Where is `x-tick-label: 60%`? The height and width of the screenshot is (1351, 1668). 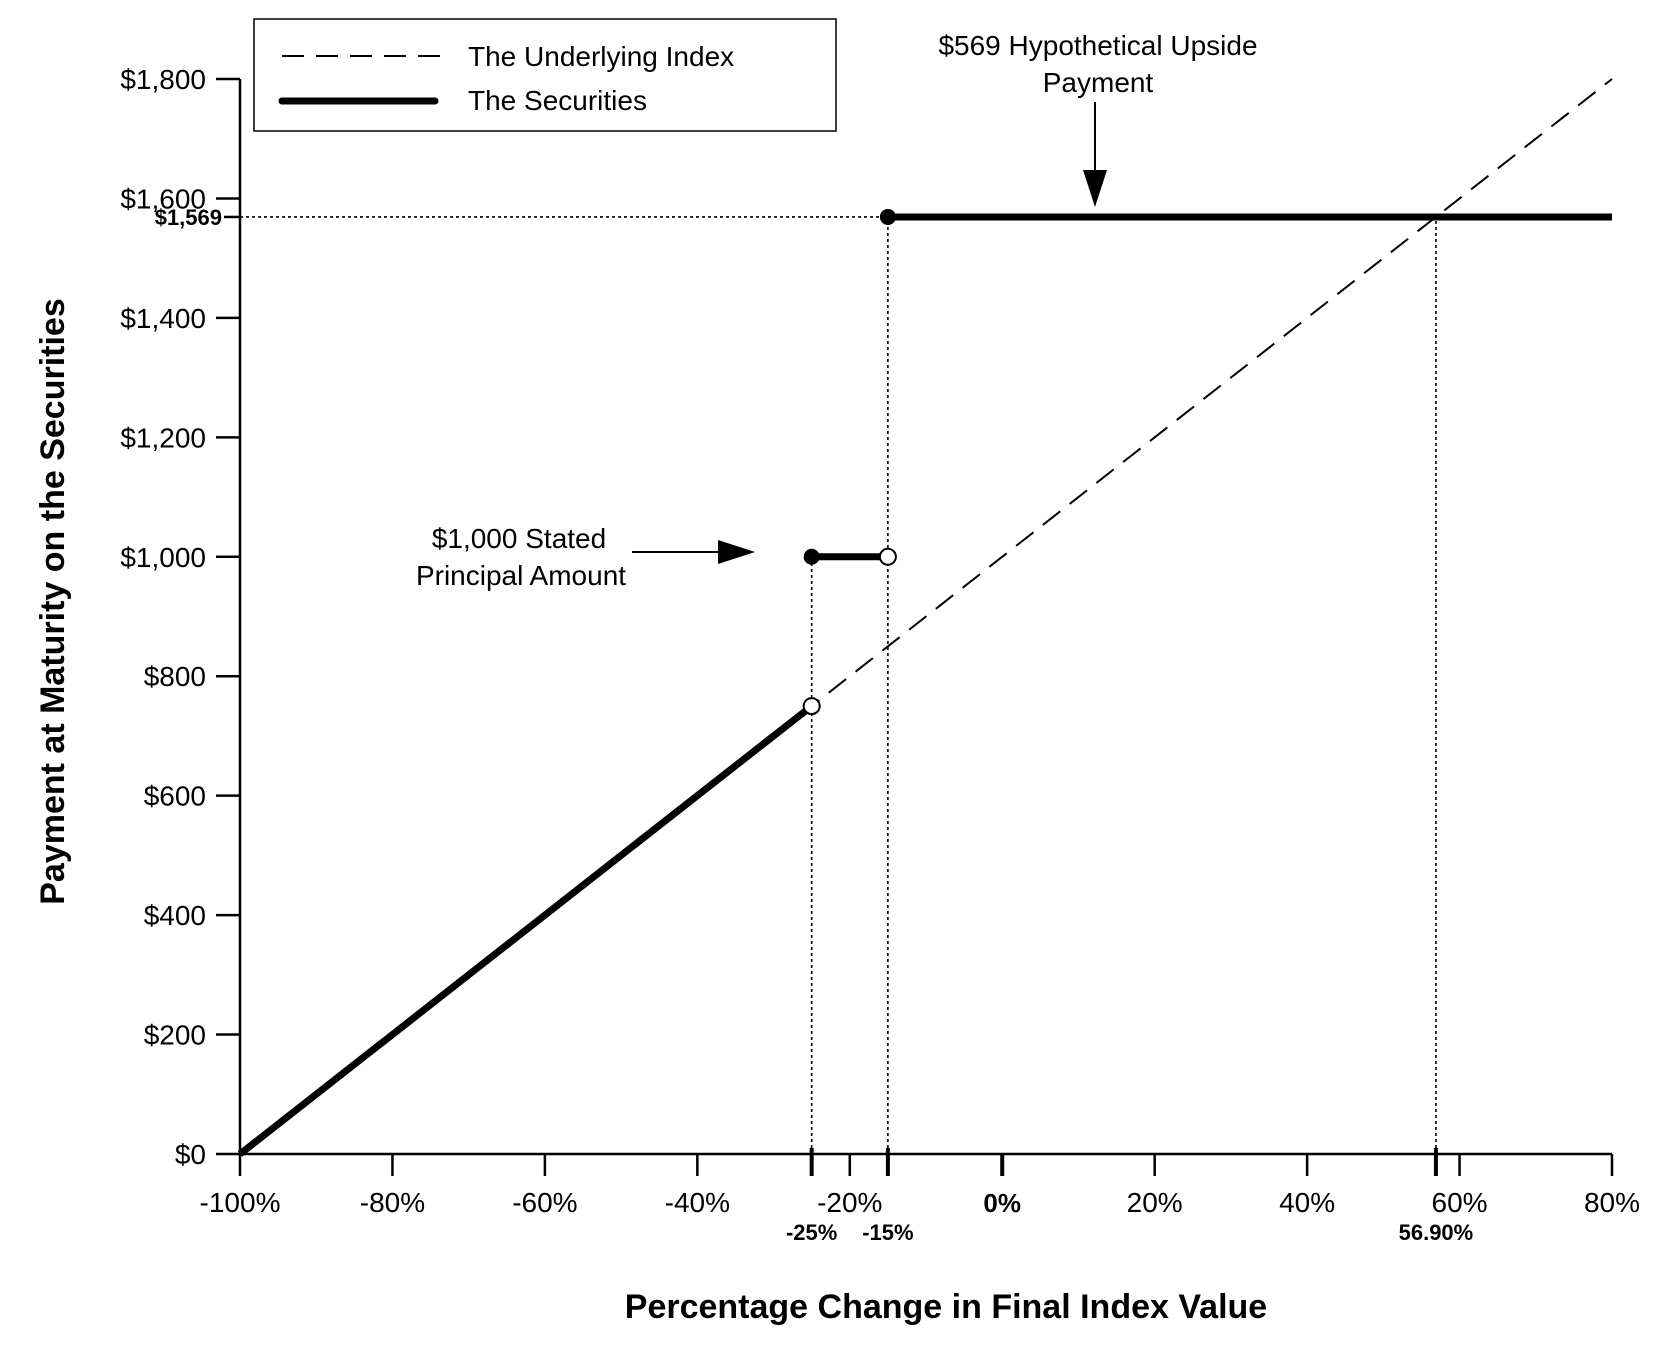 x-tick-label: 60% is located at coordinates (1460, 1202).